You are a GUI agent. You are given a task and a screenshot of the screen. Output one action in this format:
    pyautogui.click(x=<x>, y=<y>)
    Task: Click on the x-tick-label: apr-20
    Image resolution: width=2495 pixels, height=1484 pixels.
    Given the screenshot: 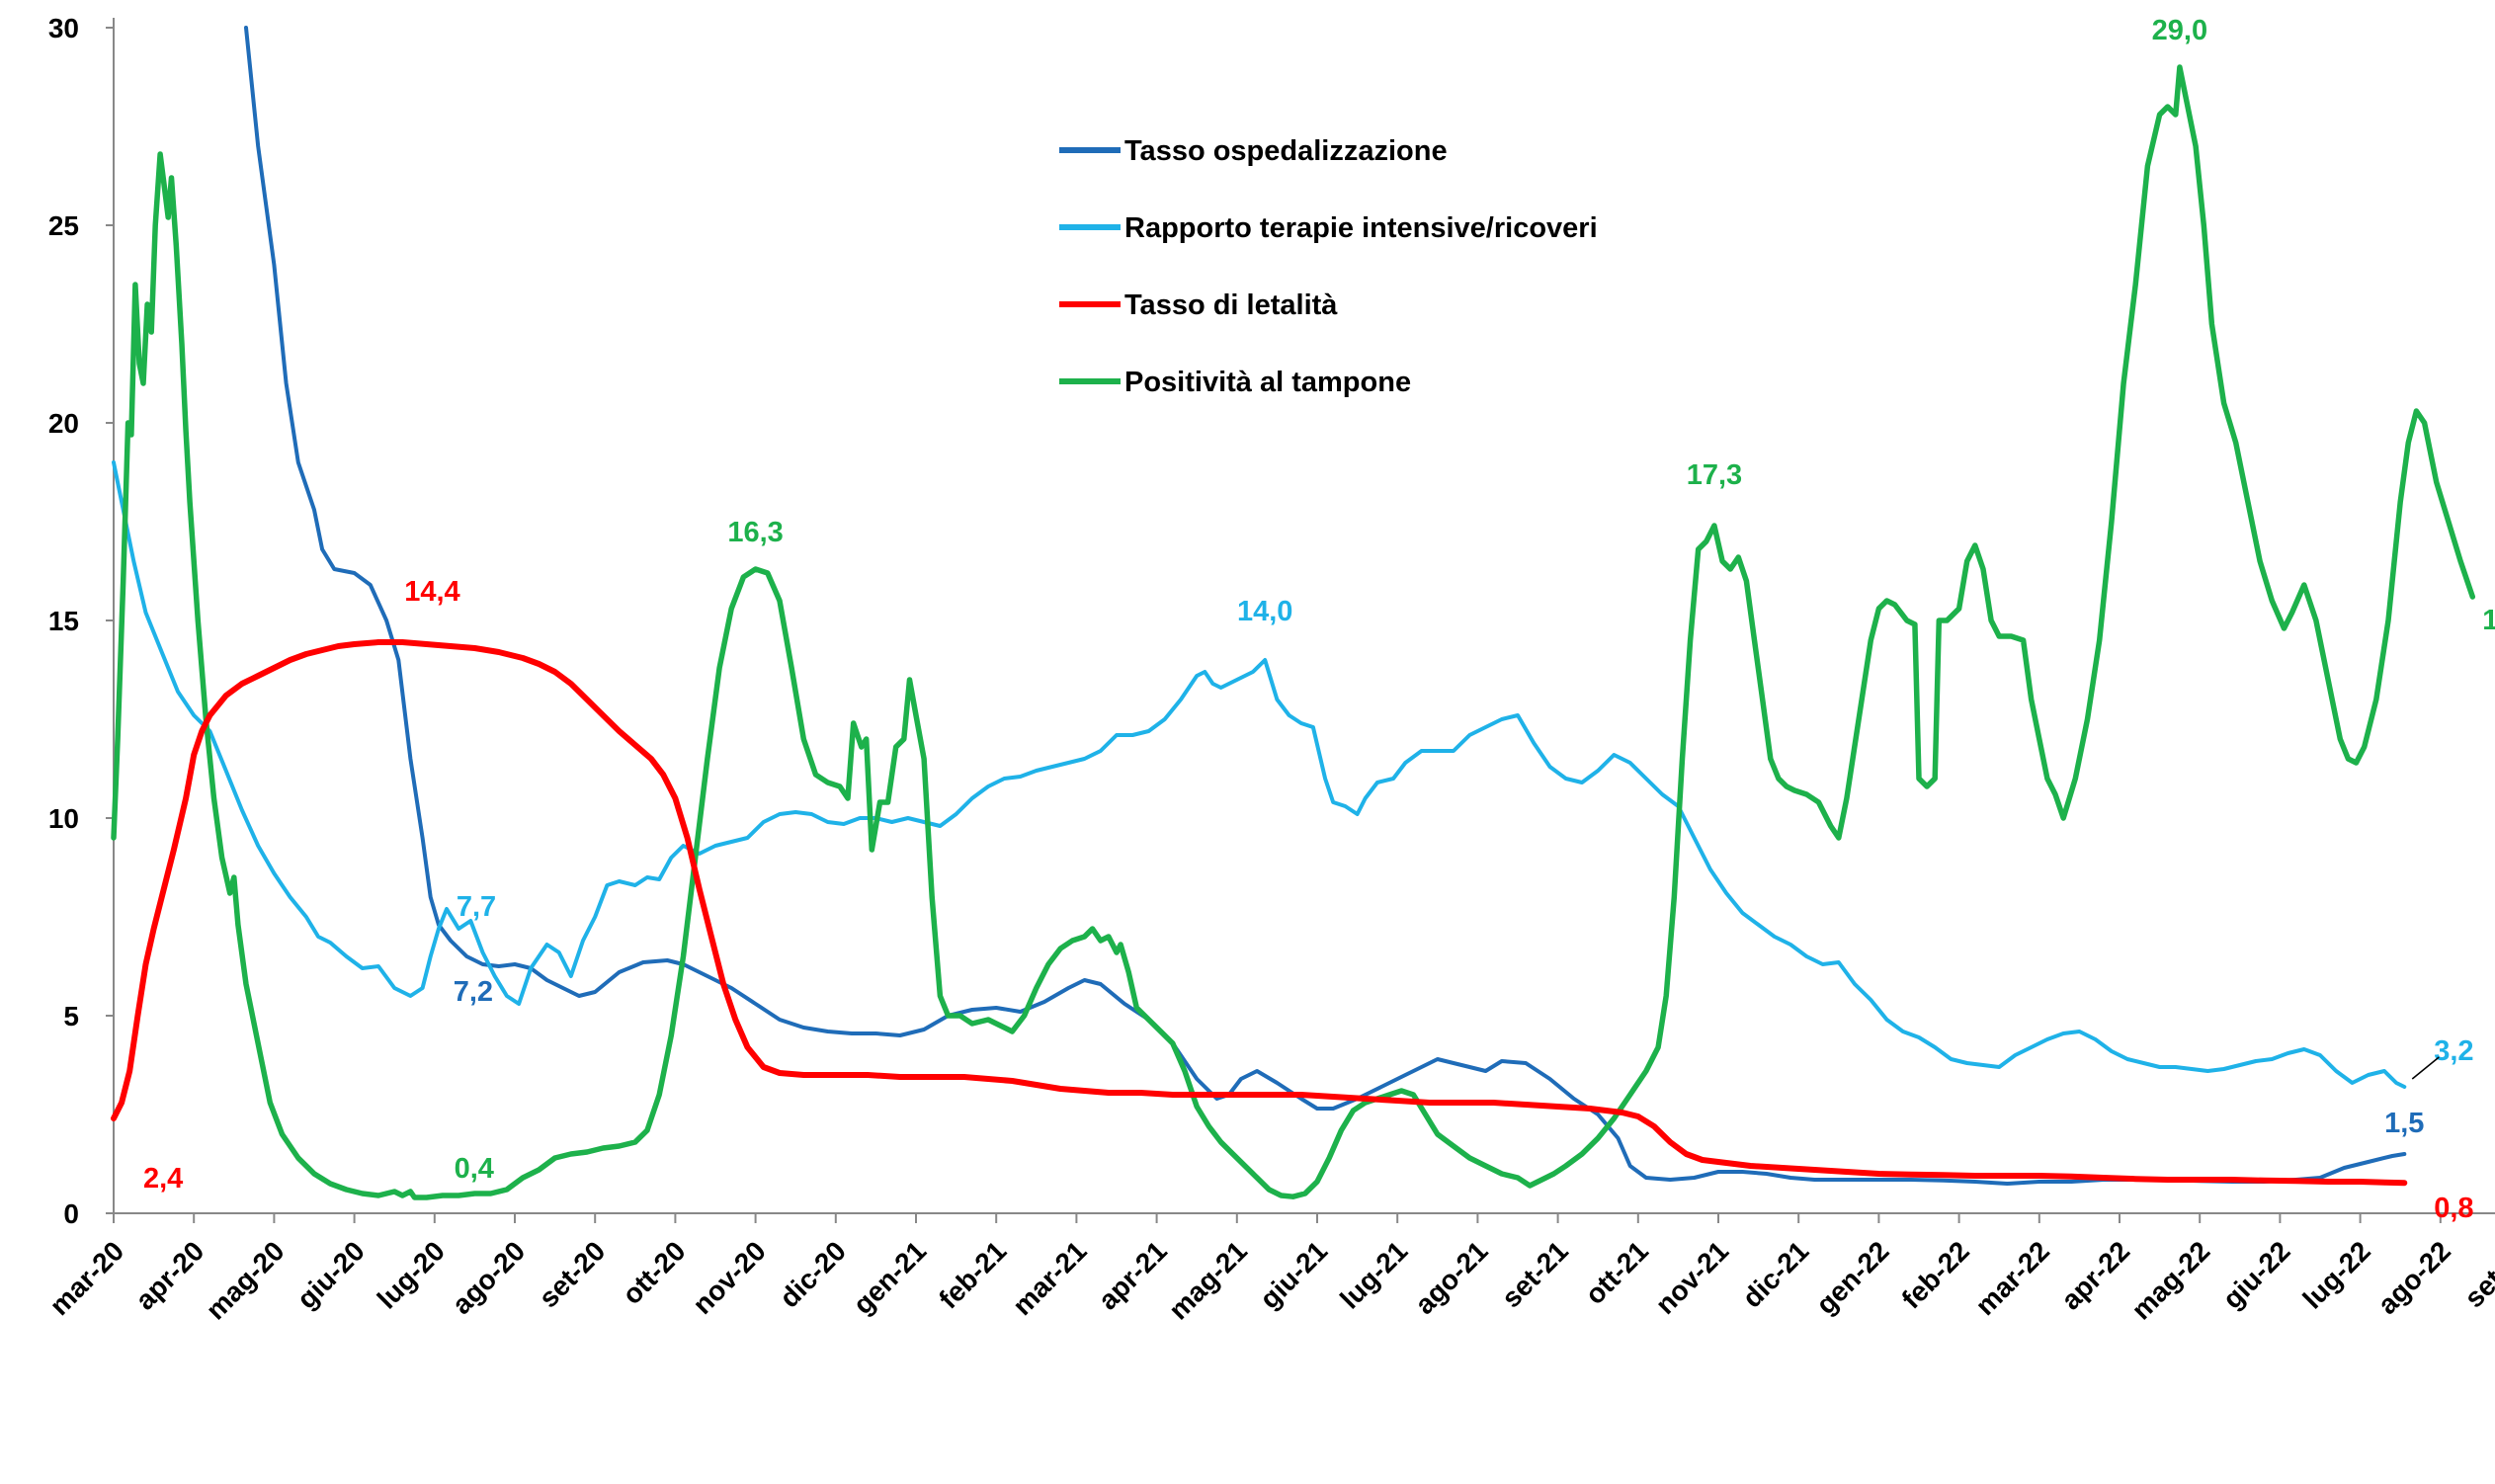 What is the action you would take?
    pyautogui.click(x=169, y=1275)
    